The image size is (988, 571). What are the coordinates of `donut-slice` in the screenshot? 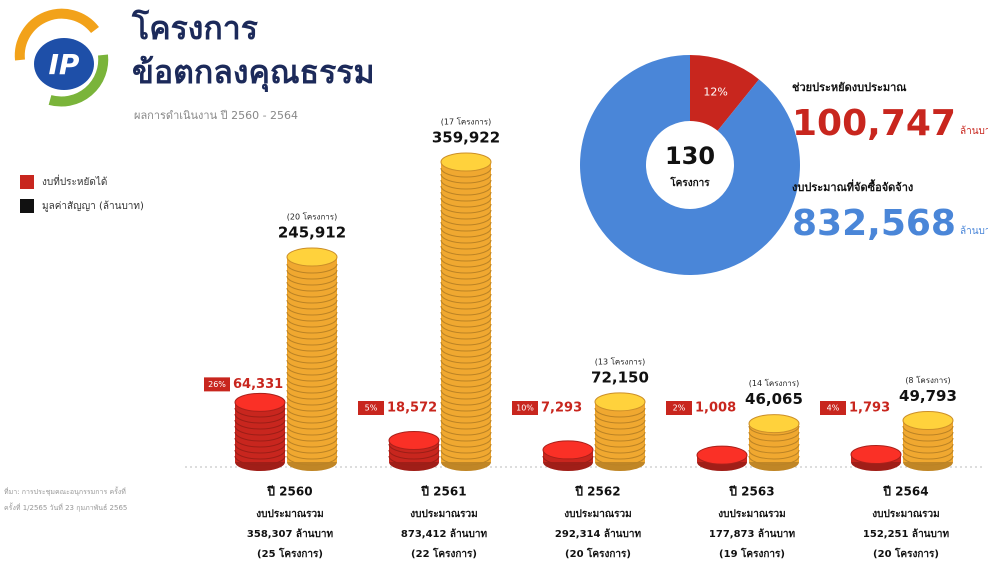 It's located at (725, 93).